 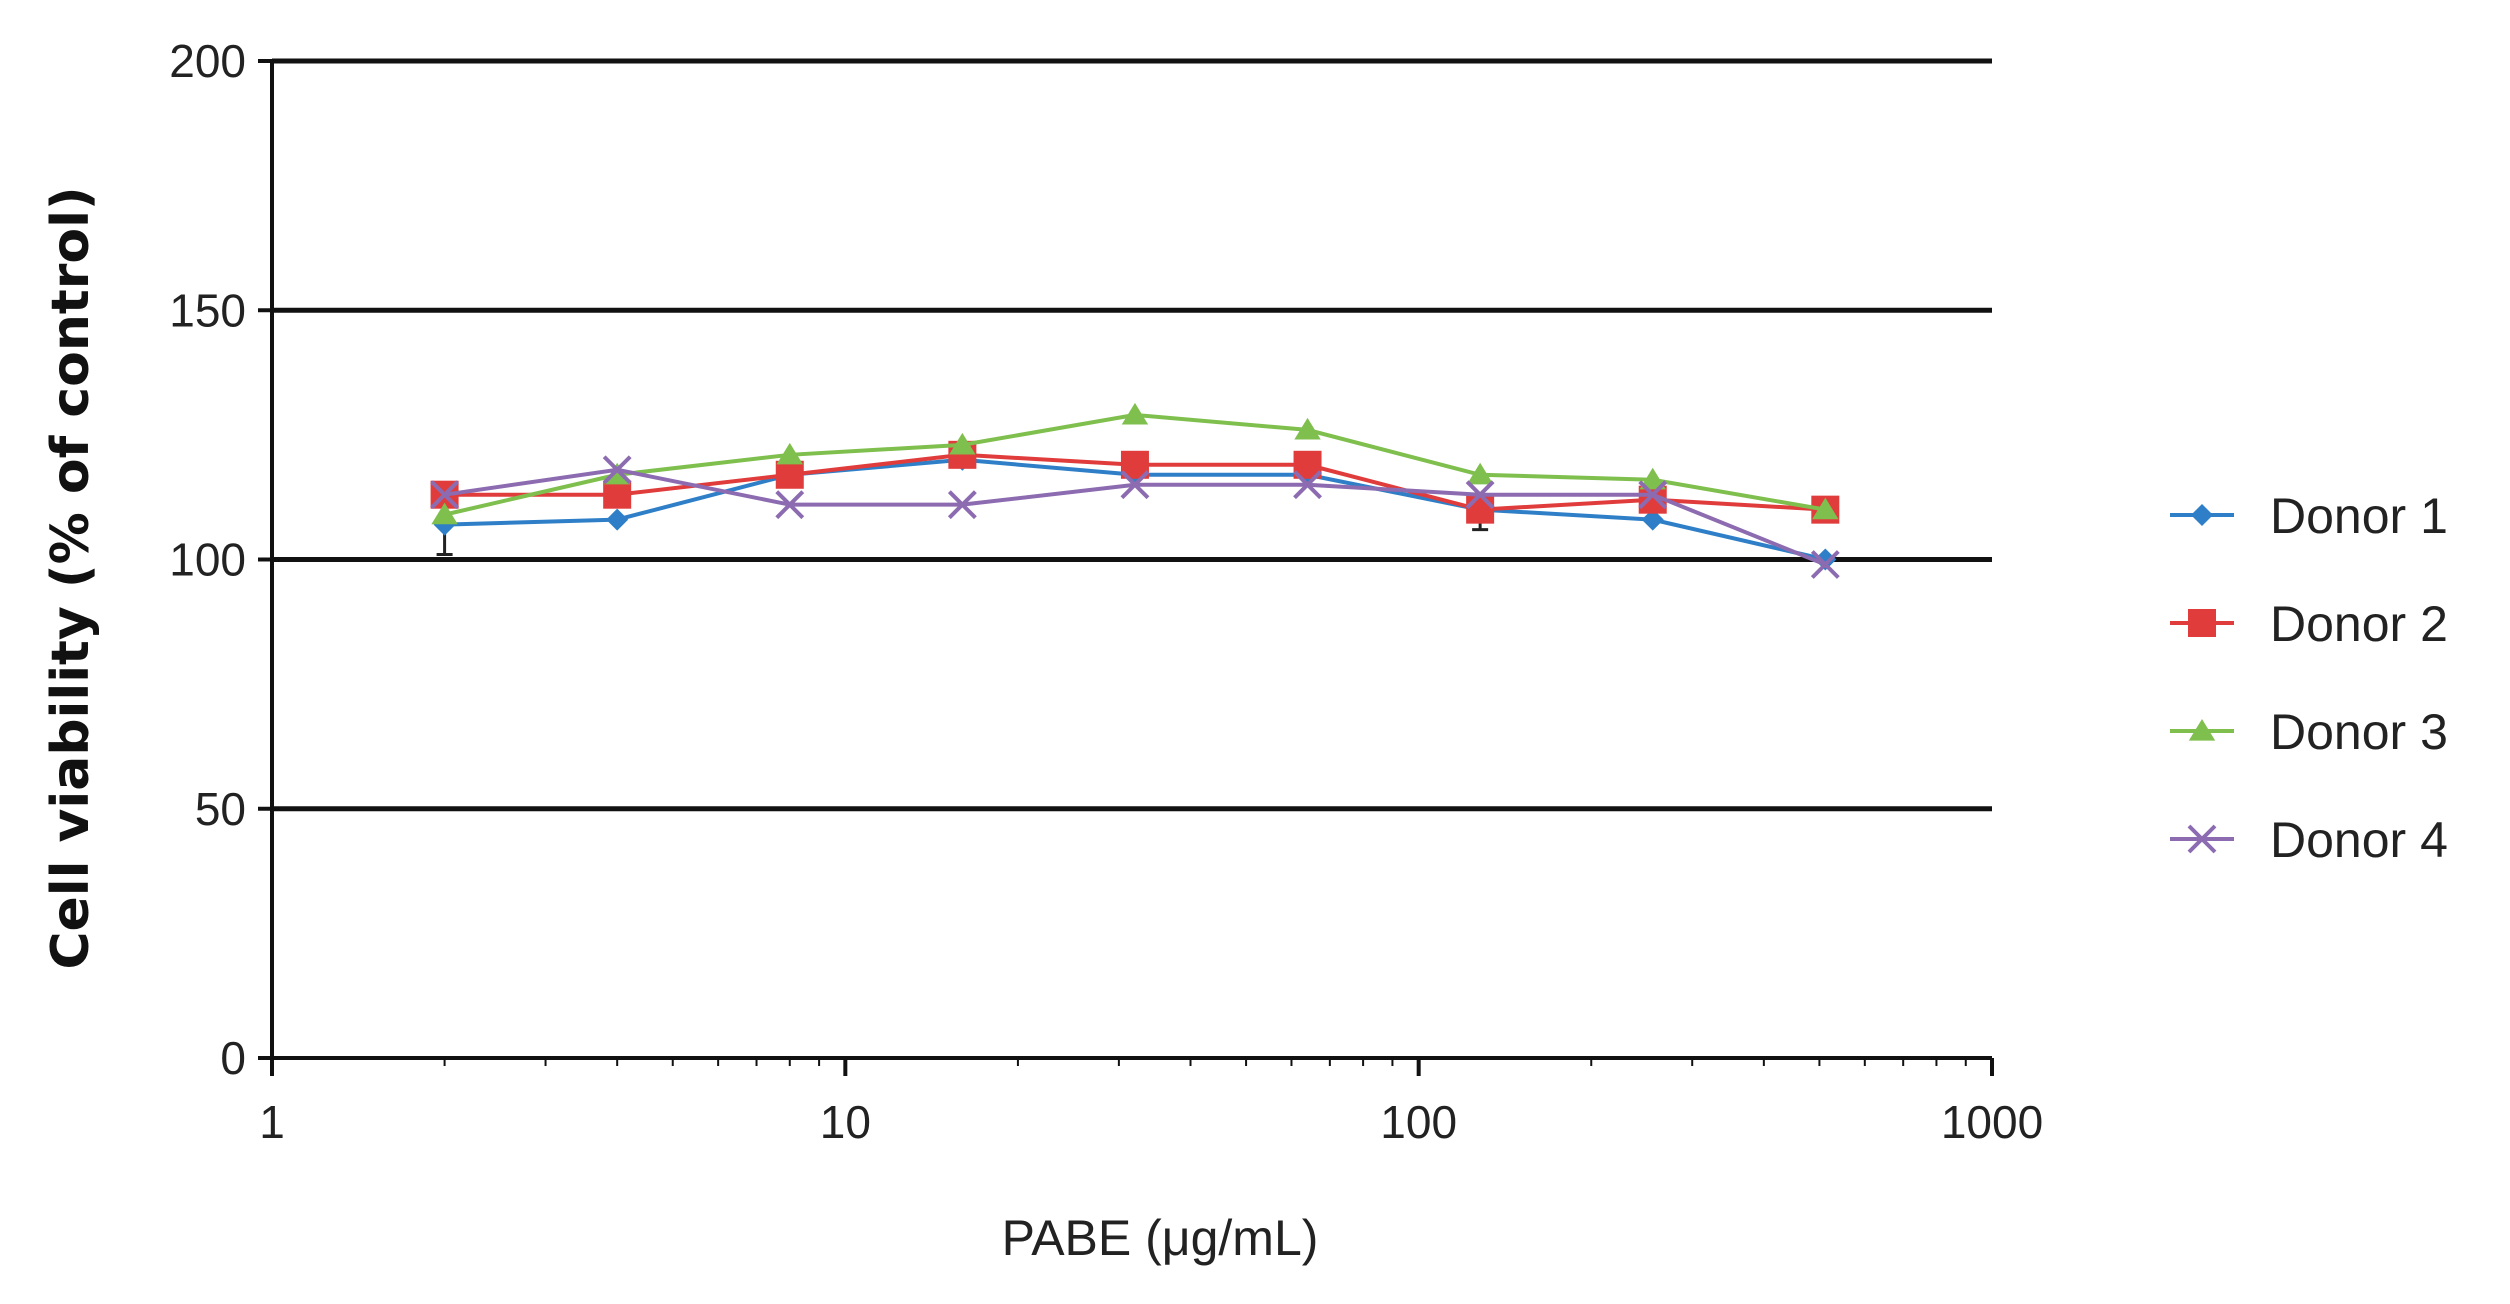 What do you see at coordinates (2359, 516) in the screenshot?
I see `legend-label: Donor 1` at bounding box center [2359, 516].